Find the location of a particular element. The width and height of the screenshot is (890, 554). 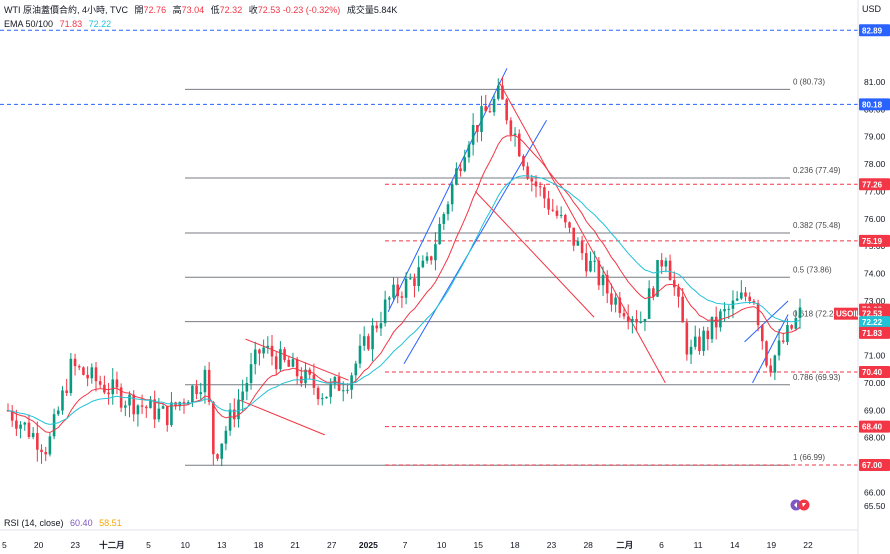

x-tick-label: 22 is located at coordinates (808, 545).